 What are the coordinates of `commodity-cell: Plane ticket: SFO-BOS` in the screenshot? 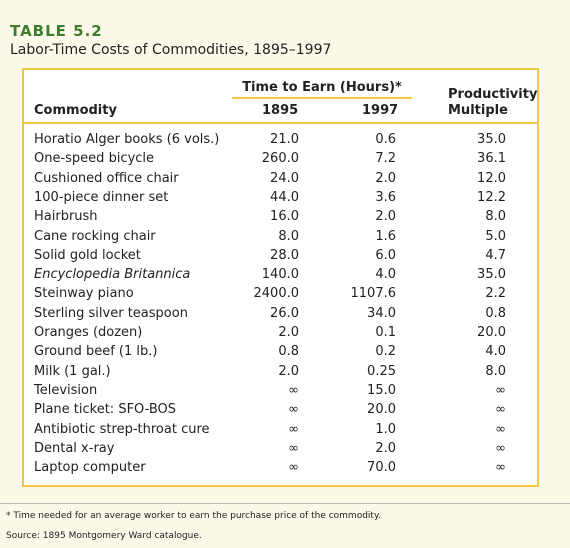 It's located at (105, 410).